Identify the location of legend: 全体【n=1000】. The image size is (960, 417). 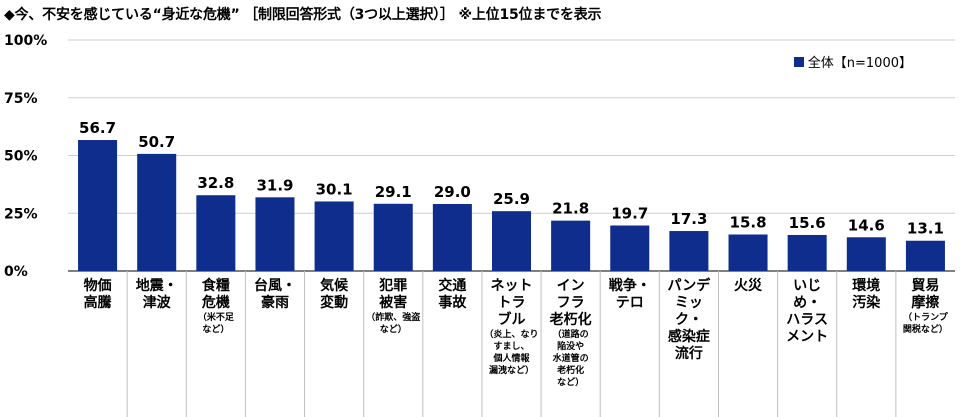
(852, 61).